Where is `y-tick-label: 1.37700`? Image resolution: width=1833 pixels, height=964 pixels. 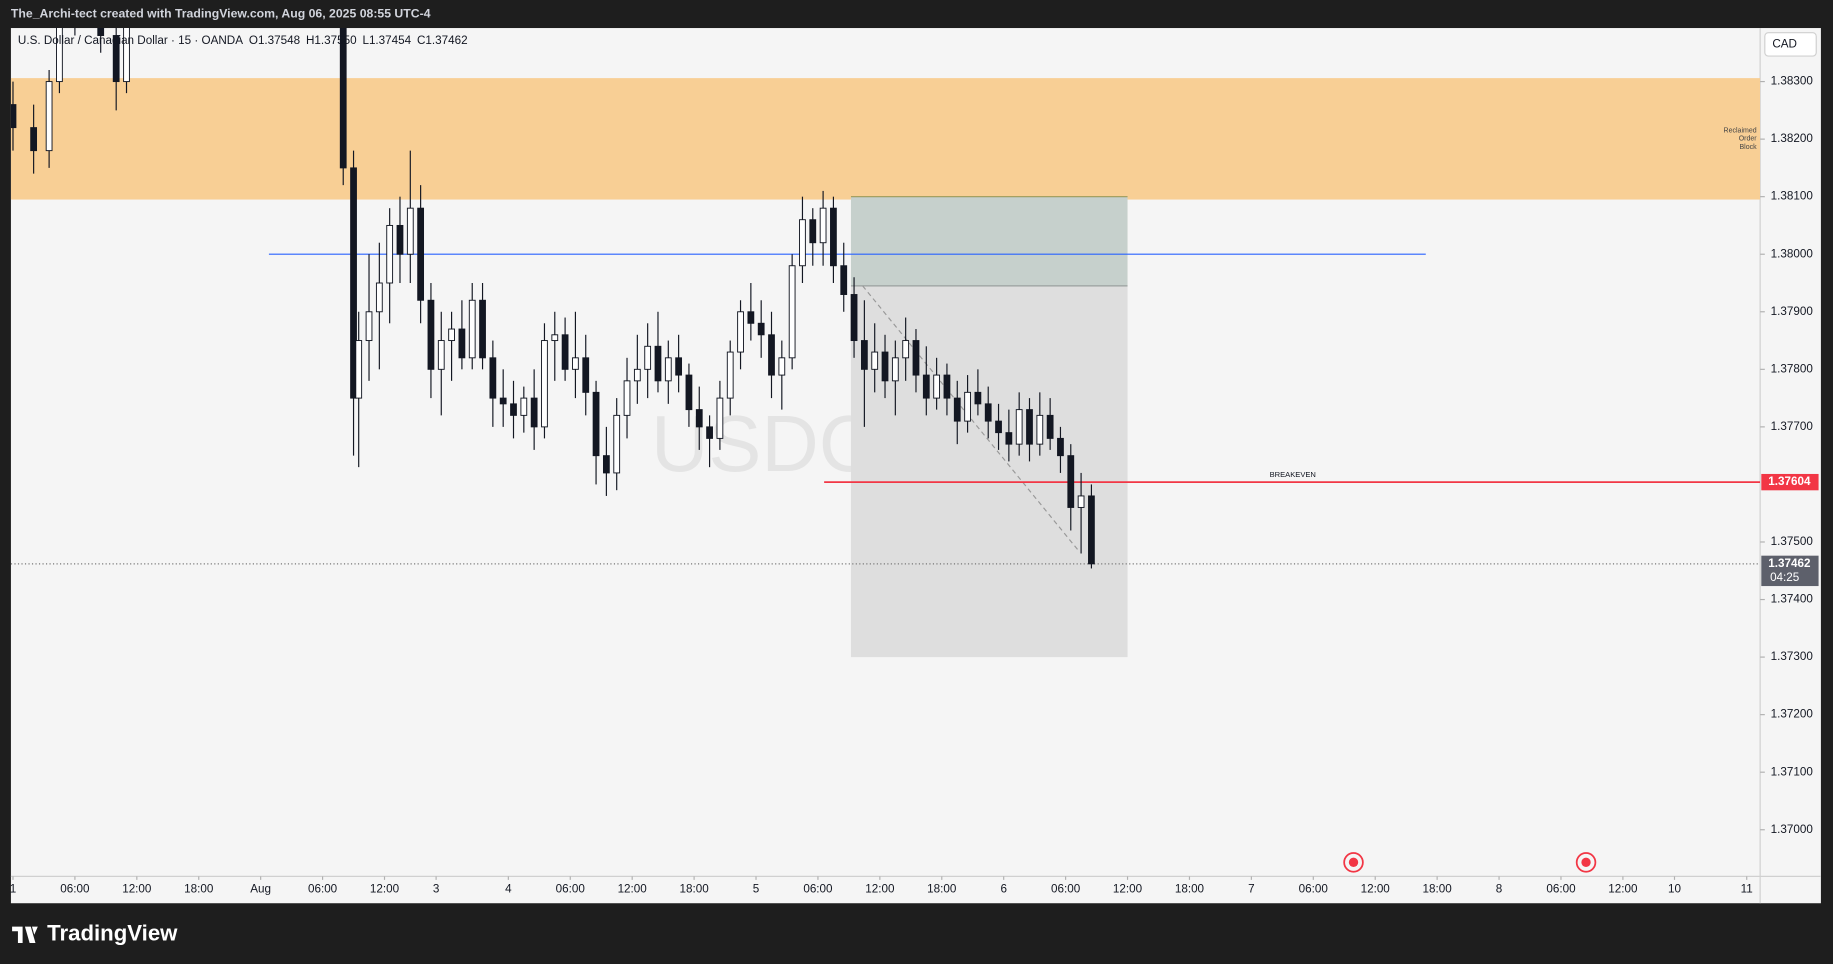
y-tick-label: 1.37700 is located at coordinates (1792, 426).